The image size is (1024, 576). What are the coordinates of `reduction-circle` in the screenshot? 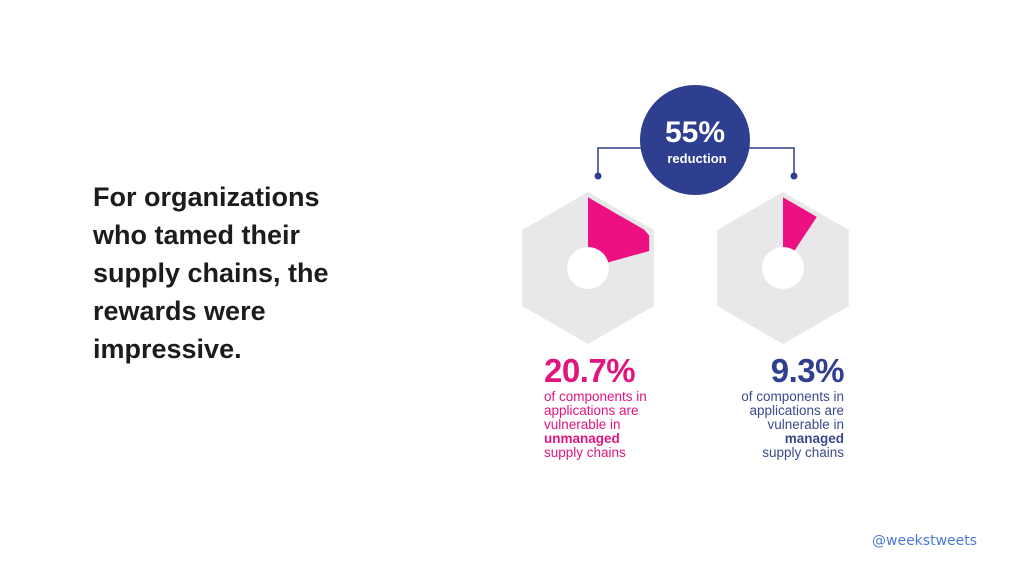 It's located at (695, 140).